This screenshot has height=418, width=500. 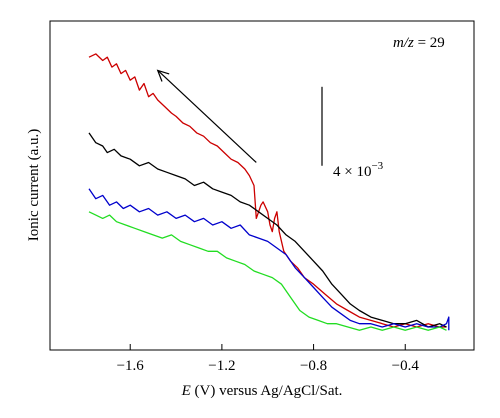 I want to click on trend-arrow, so click(x=207, y=116).